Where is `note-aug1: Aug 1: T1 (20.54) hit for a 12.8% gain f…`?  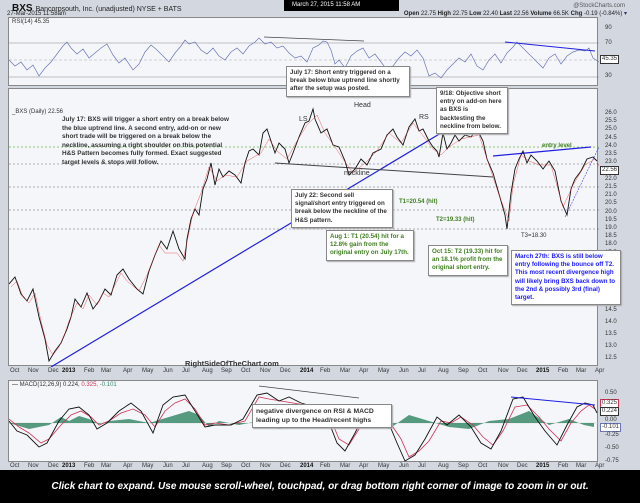 note-aug1: Aug 1: T1 (20.54) hit for a 12.8% gain f… is located at coordinates (370, 245).